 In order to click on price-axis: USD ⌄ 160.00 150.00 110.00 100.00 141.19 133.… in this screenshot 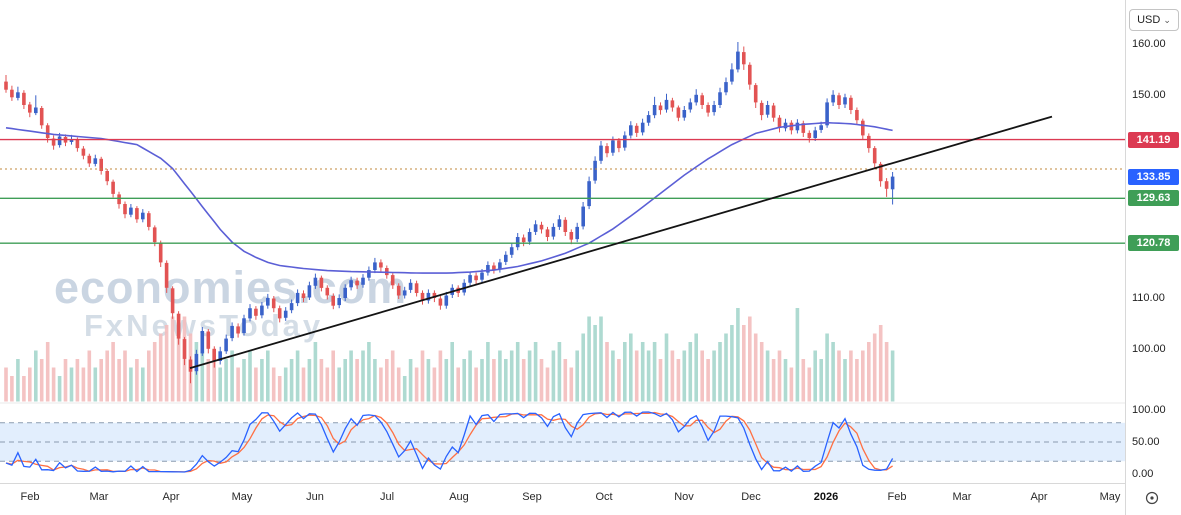, I will do `click(1153, 257)`.